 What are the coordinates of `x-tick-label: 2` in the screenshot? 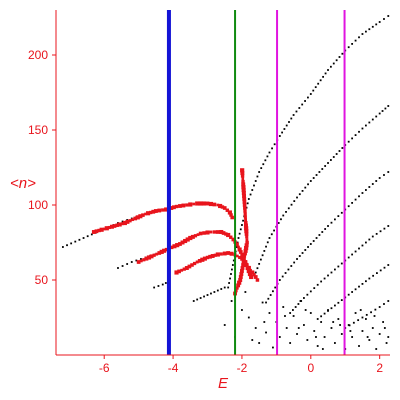 It's located at (379, 368).